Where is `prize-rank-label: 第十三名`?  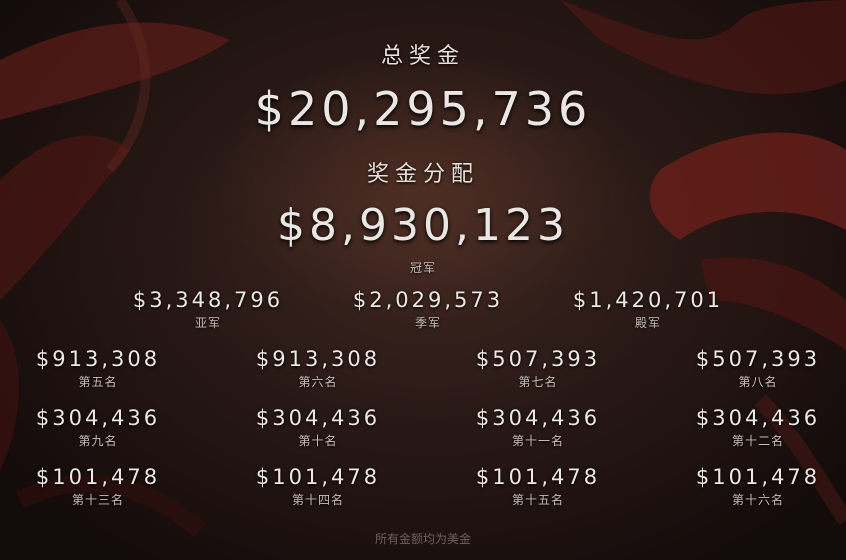 prize-rank-label: 第十三名 is located at coordinates (97, 500).